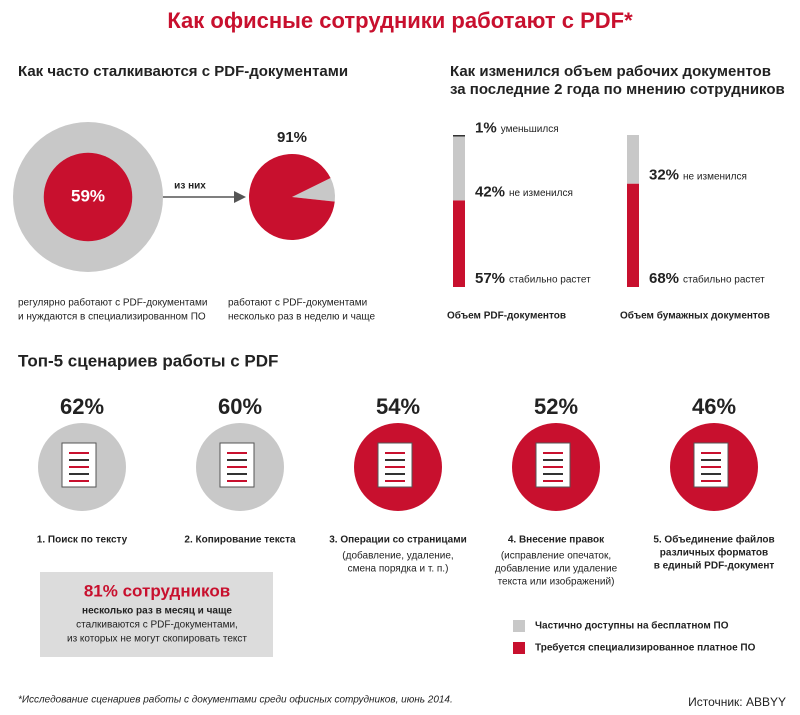 The height and width of the screenshot is (715, 800). I want to click on pie-rest, so click(313, 190).